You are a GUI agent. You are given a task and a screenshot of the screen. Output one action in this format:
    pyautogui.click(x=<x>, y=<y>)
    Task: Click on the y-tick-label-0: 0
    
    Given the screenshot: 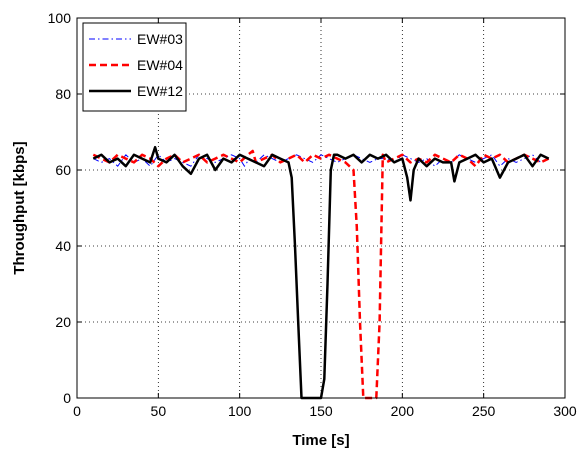 What is the action you would take?
    pyautogui.click(x=67, y=398)
    